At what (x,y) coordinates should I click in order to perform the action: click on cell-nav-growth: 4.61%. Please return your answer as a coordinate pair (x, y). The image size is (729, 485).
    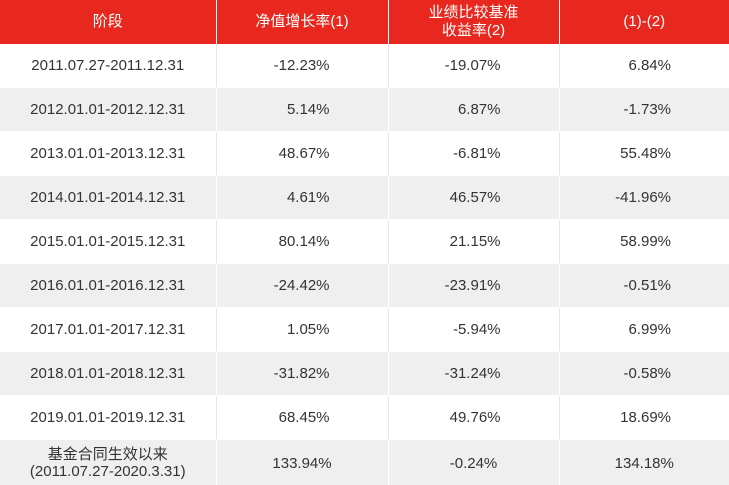
    Looking at the image, I should click on (302, 197).